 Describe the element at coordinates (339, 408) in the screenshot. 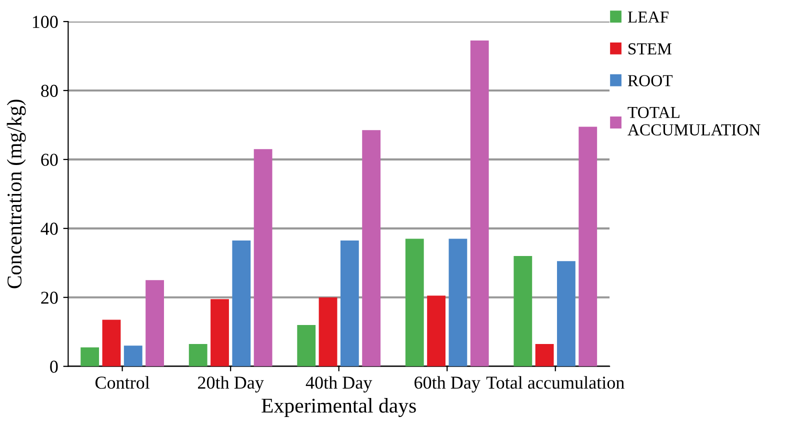

I see `x-axis-title: Experimental days` at that location.